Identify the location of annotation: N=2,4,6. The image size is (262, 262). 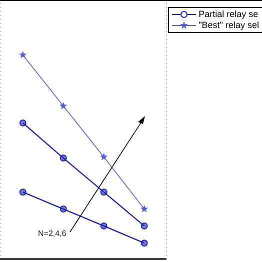
(52, 233).